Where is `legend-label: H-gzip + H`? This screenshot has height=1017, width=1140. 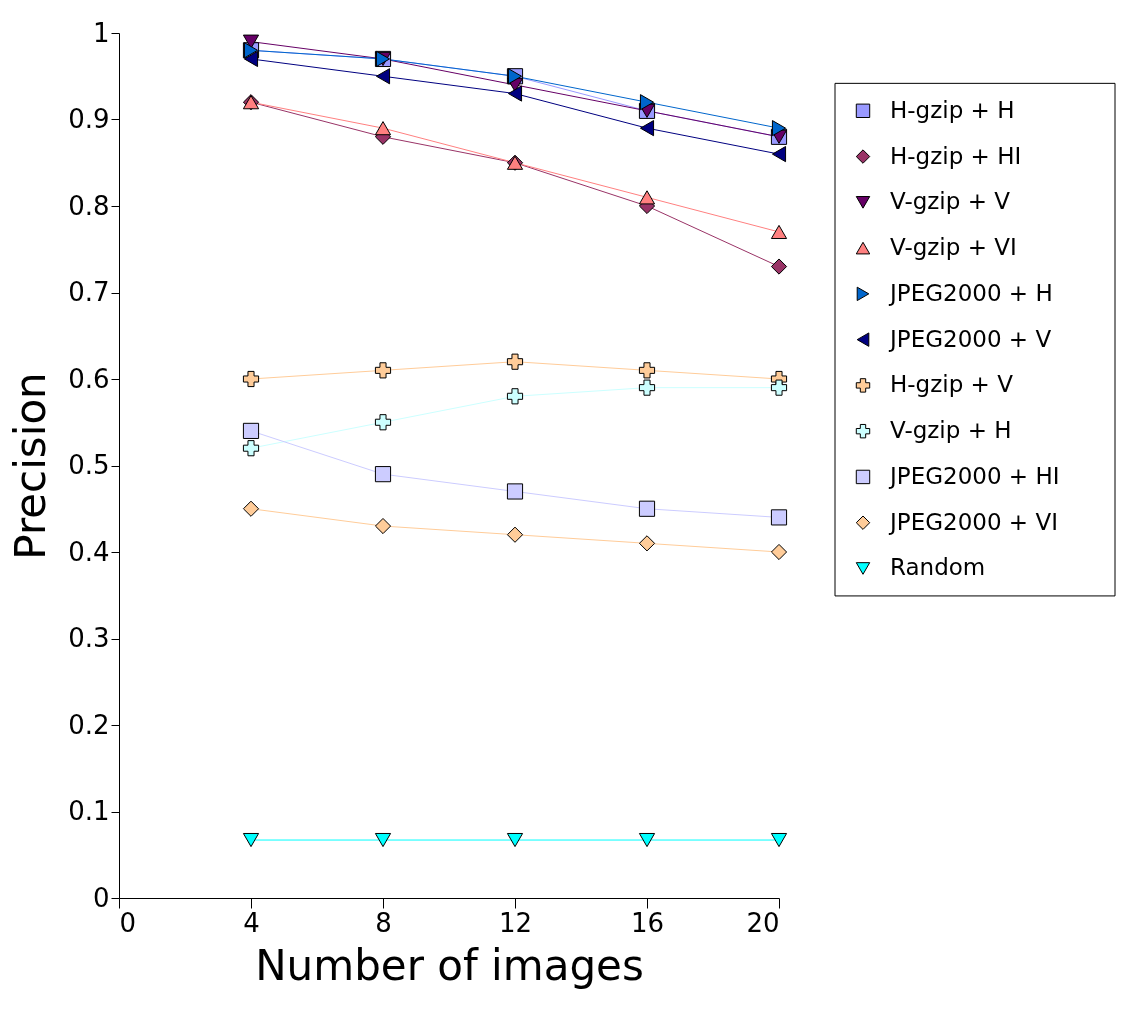 legend-label: H-gzip + H is located at coordinates (952, 109).